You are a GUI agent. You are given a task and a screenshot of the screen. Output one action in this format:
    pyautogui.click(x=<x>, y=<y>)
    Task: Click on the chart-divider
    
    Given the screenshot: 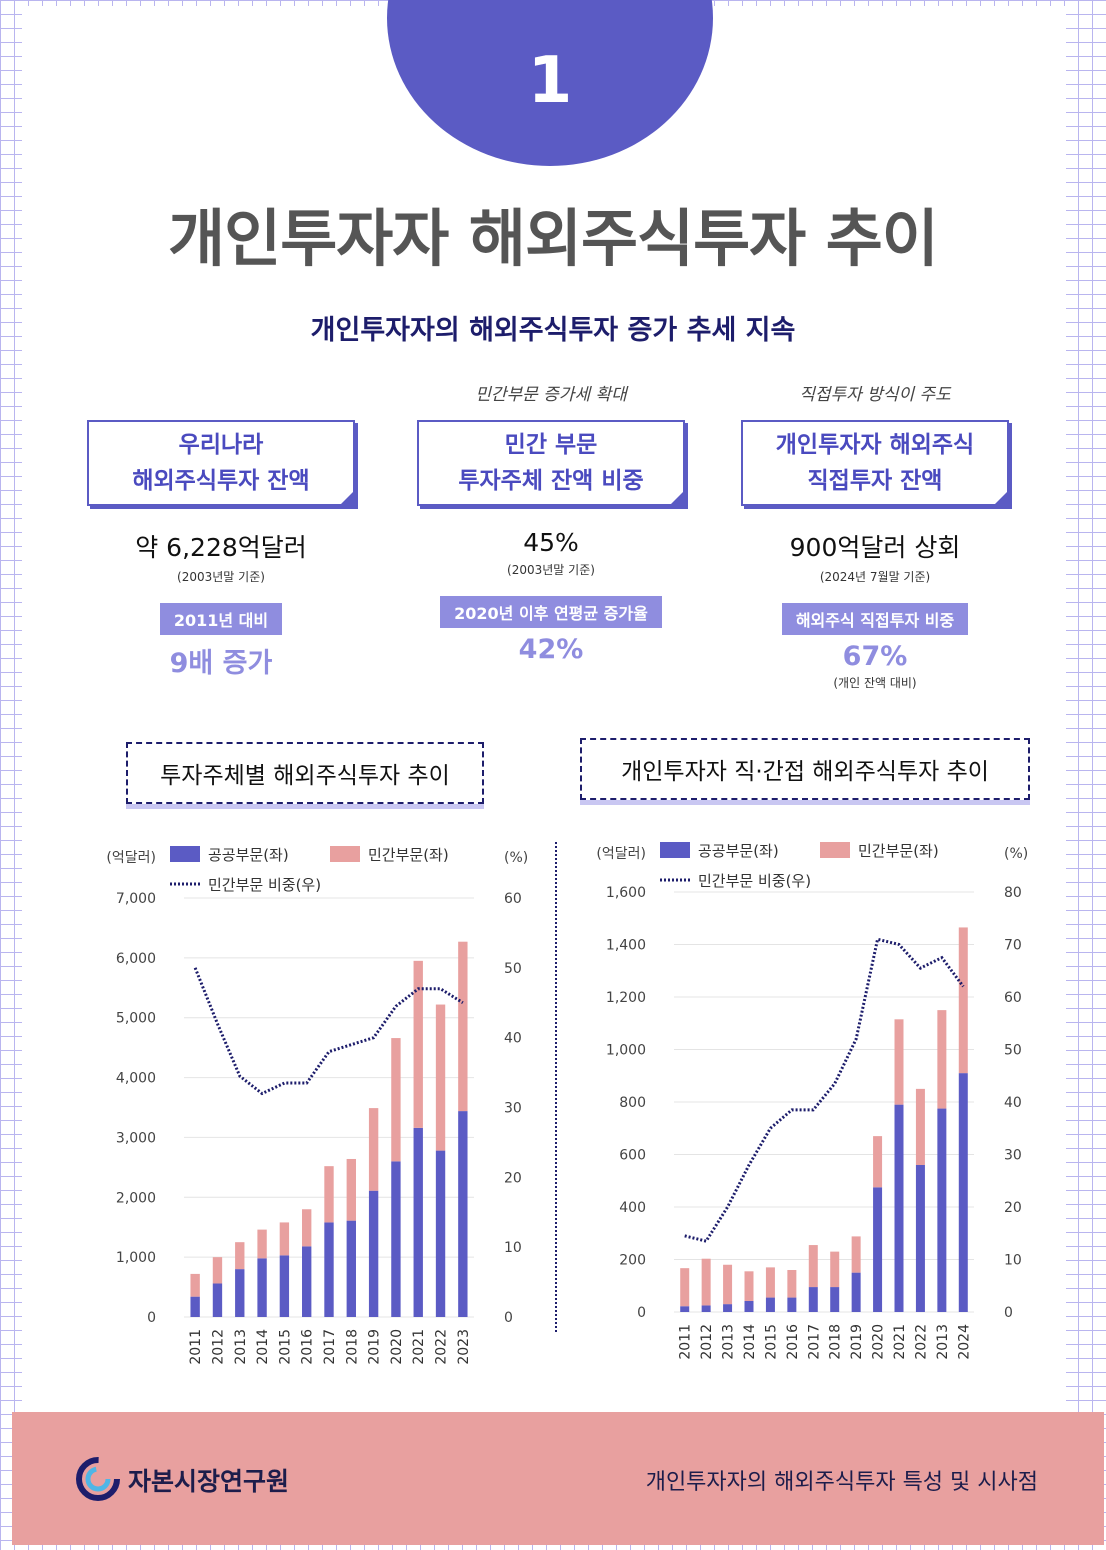 What is the action you would take?
    pyautogui.click(x=556, y=1087)
    